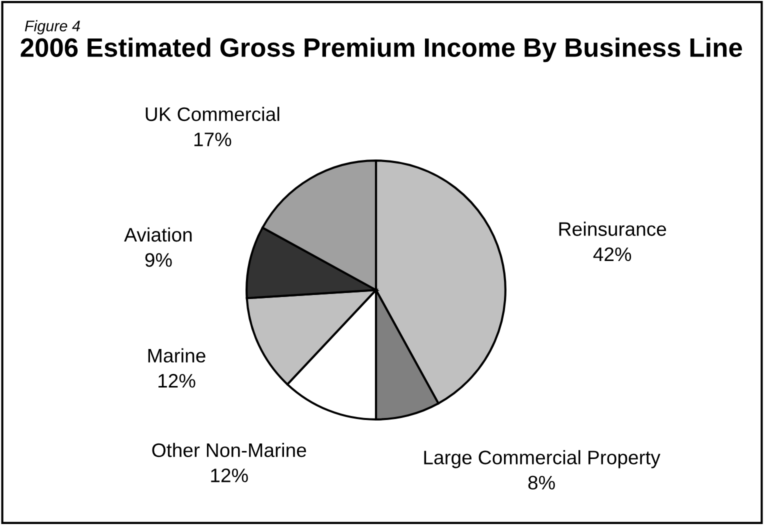  What do you see at coordinates (158, 234) in the screenshot?
I see `slice-label: Aviation` at bounding box center [158, 234].